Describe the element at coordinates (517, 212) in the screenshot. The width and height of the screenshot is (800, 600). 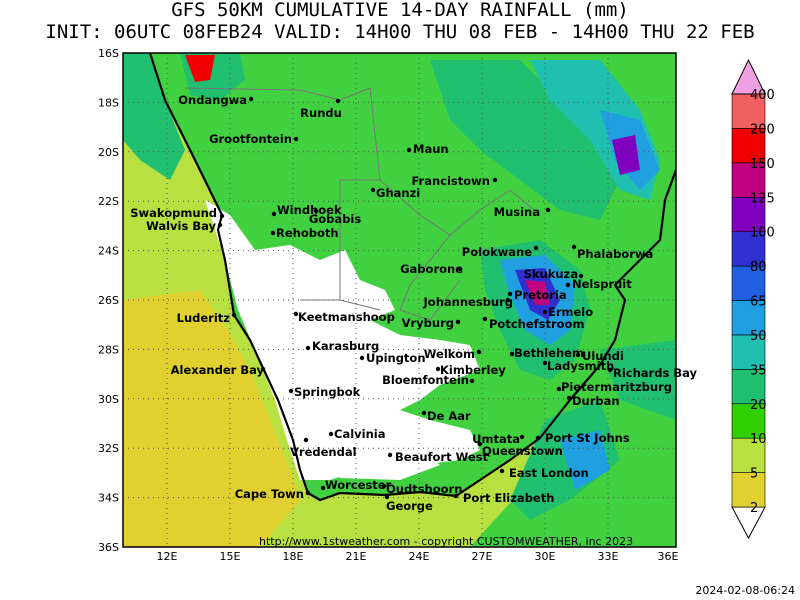
I see `city-label: Musina` at that location.